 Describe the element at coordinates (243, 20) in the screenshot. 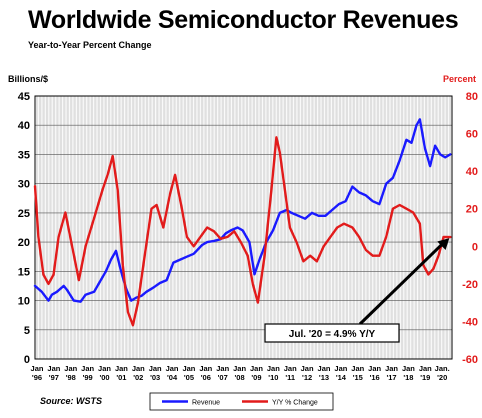

I see `chart-title: Worldwide Semiconductor Revenues` at that location.